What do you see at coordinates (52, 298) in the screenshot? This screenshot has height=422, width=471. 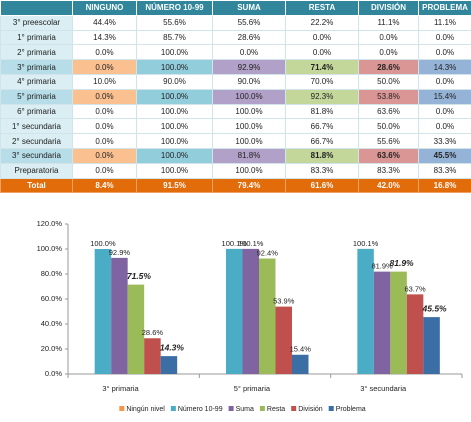 I see `y-tick-label: 60.0%` at bounding box center [52, 298].